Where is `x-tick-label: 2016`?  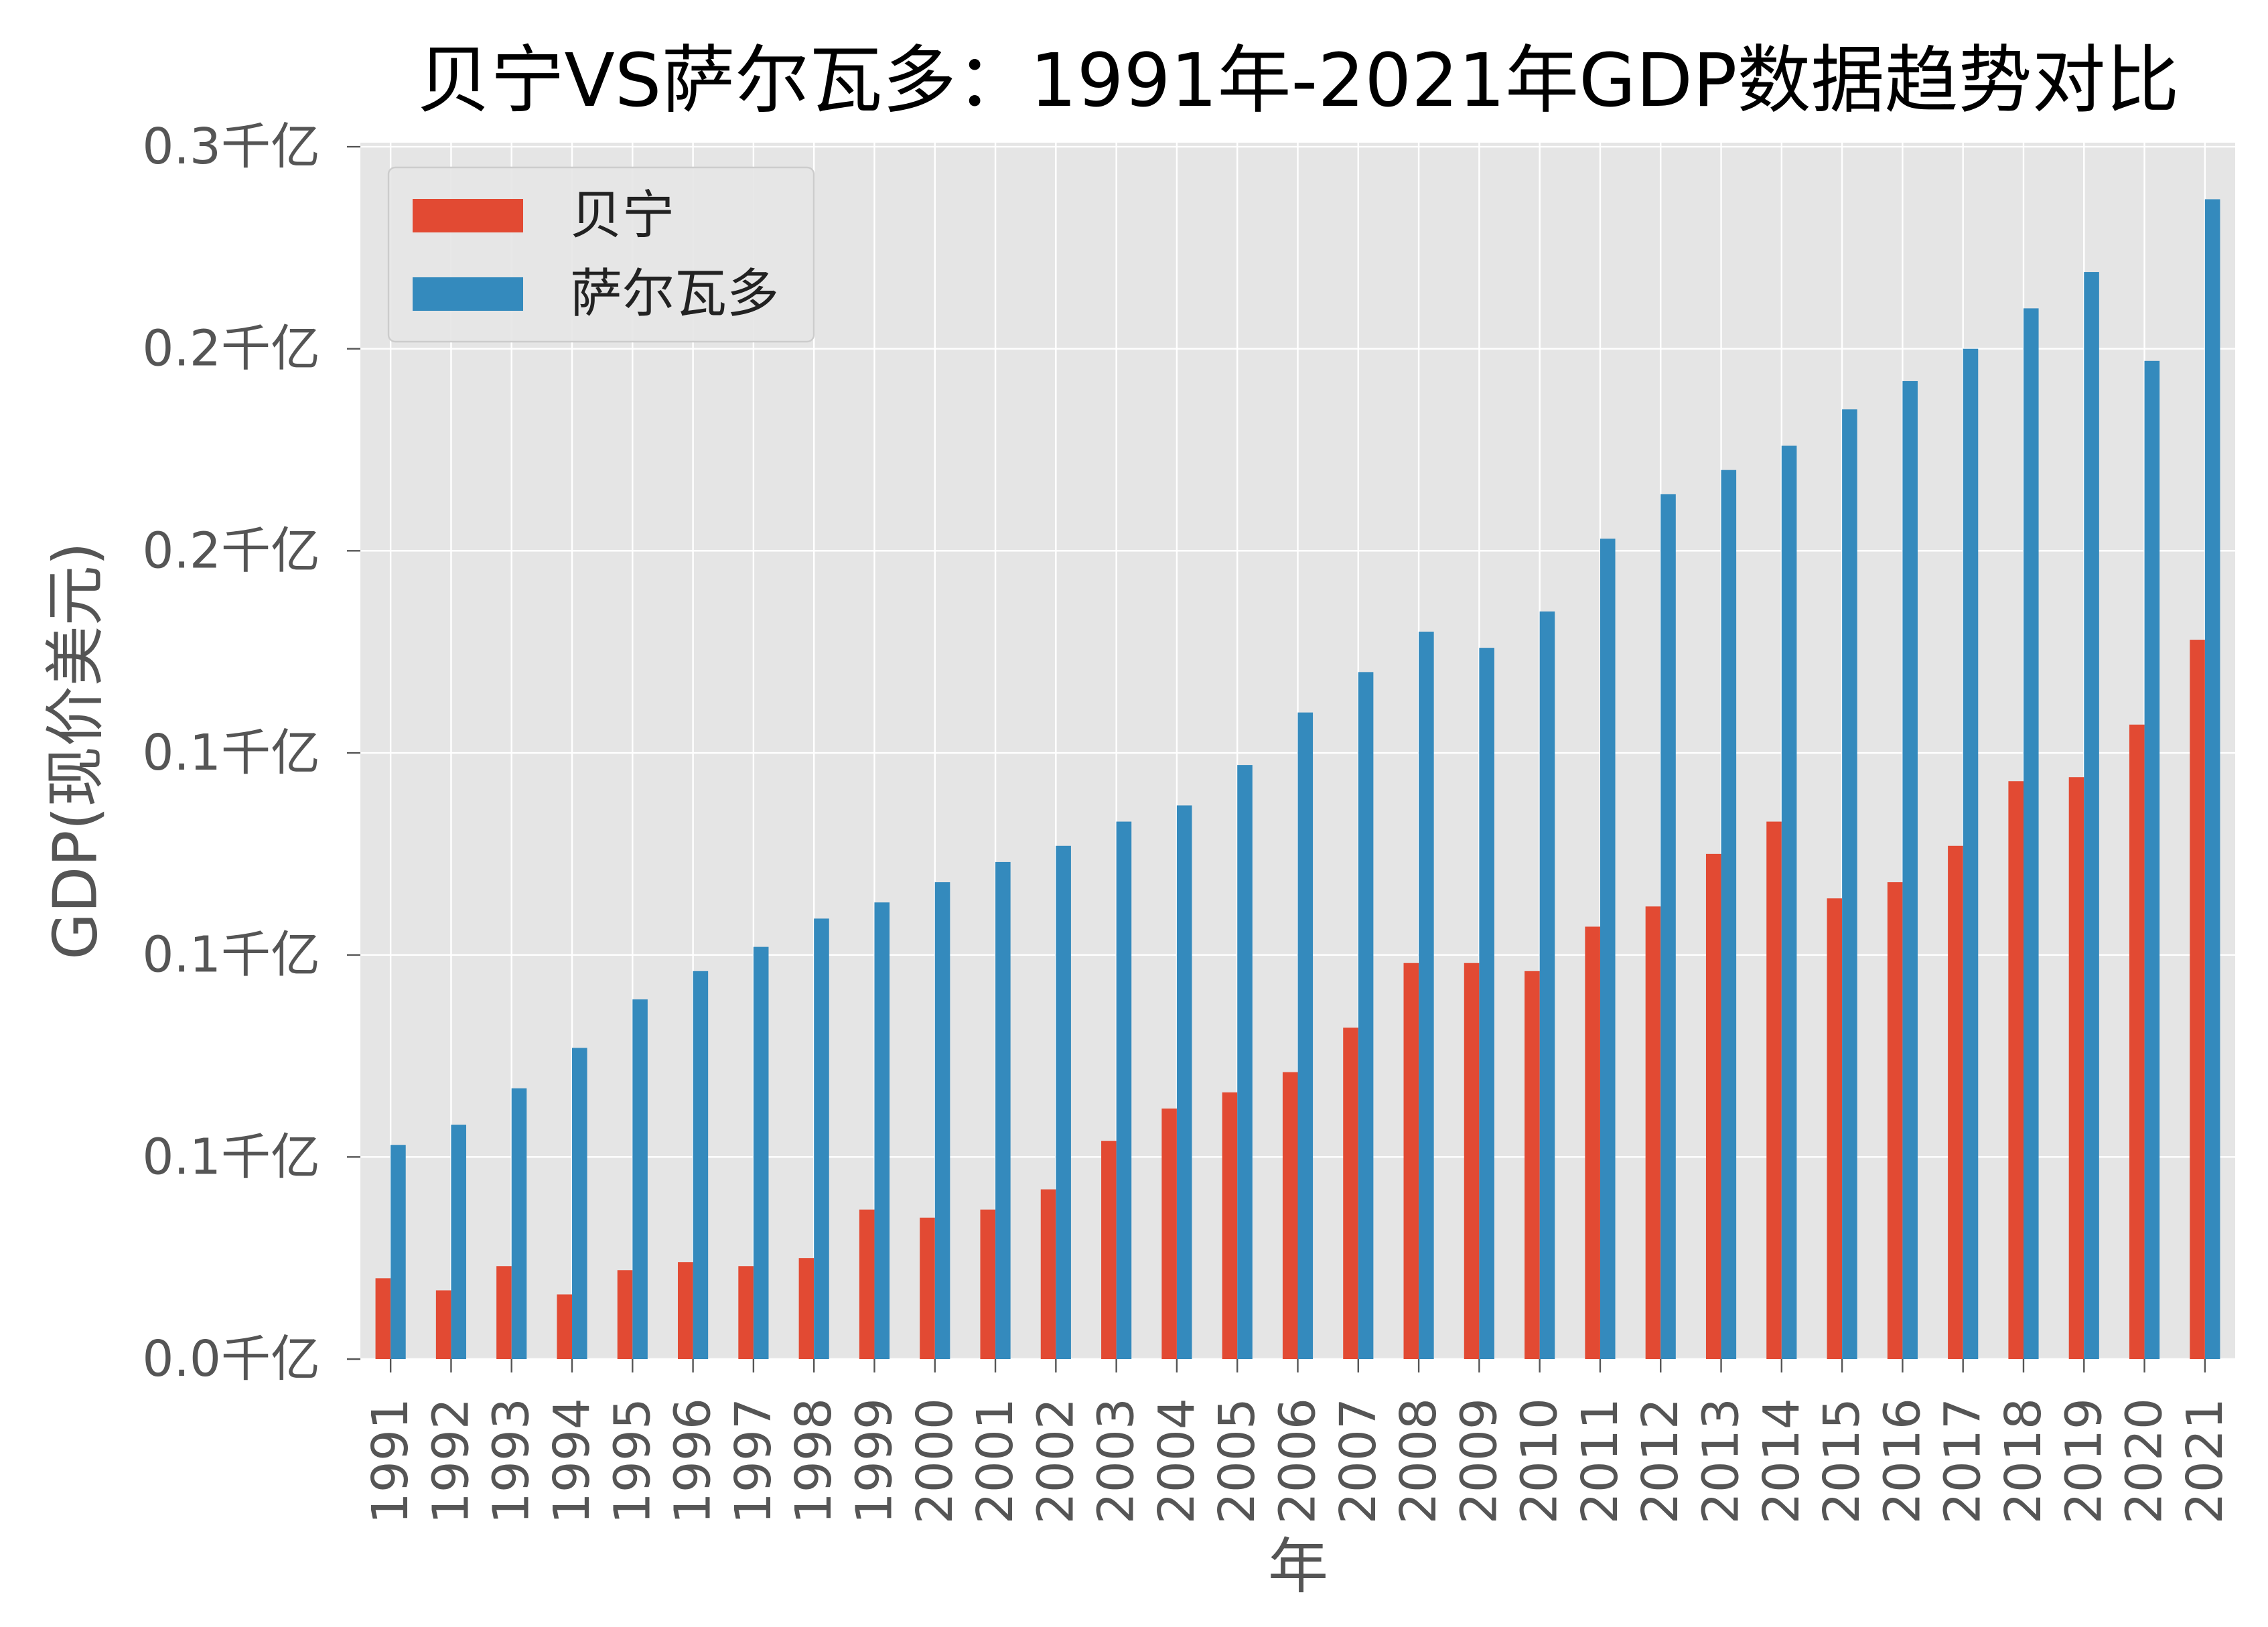 x-tick-label: 2016 is located at coordinates (1902, 1461).